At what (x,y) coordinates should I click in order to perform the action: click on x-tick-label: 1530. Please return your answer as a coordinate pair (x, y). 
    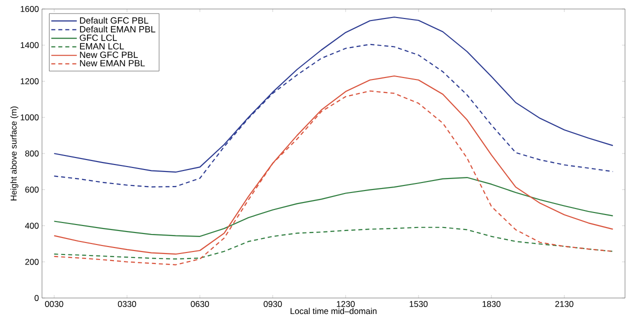
    Looking at the image, I should click on (419, 304).